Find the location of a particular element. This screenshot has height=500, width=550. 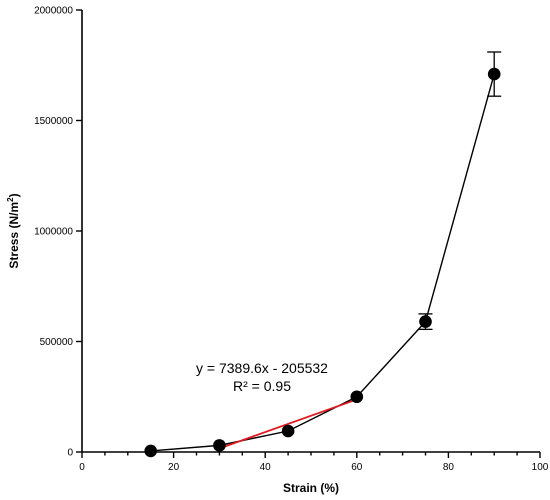

x-tick-label: 0 is located at coordinates (82, 467).